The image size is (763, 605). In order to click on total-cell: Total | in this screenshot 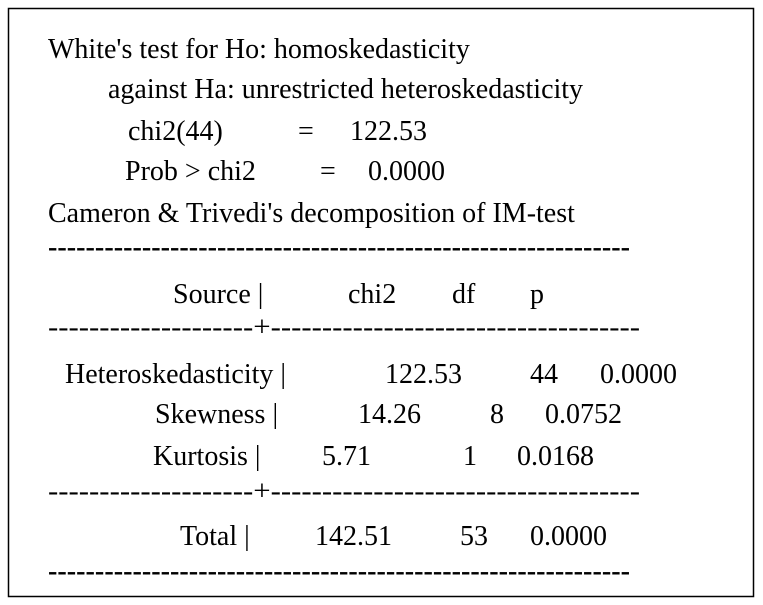, I will do `click(215, 536)`.